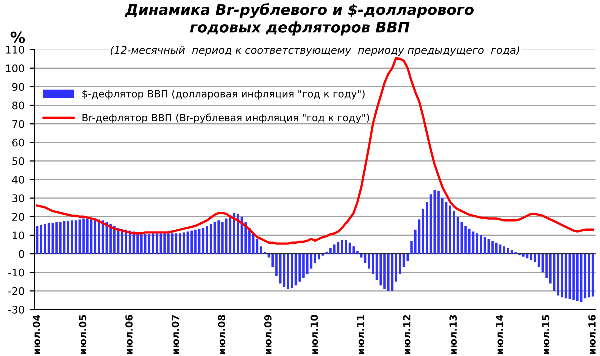 This screenshot has width=600, height=356. Describe the element at coordinates (315, 51) in the screenshot. I see `chart-subtitle: (12-месячный период к соответствующему периоду предыдущего года)` at that location.